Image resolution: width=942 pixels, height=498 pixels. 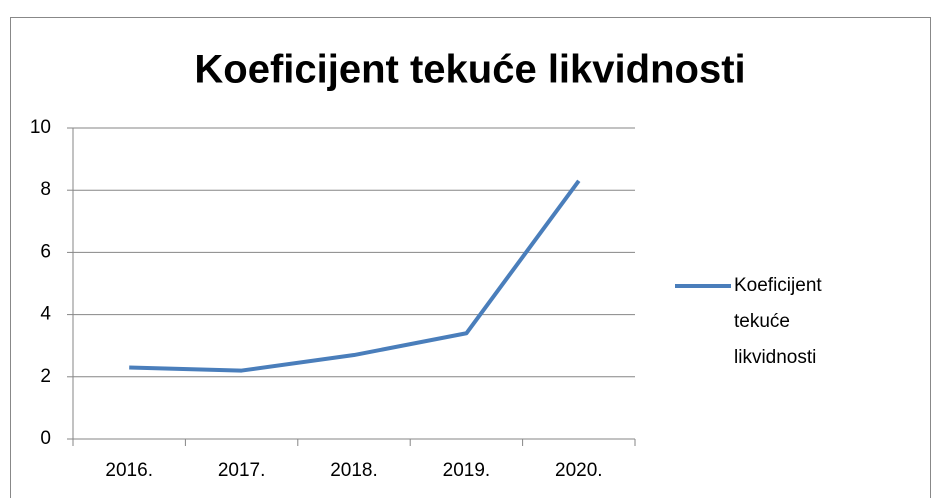 What do you see at coordinates (469, 70) in the screenshot?
I see `chart-title: Koeficijent tekuće likvidnosti` at bounding box center [469, 70].